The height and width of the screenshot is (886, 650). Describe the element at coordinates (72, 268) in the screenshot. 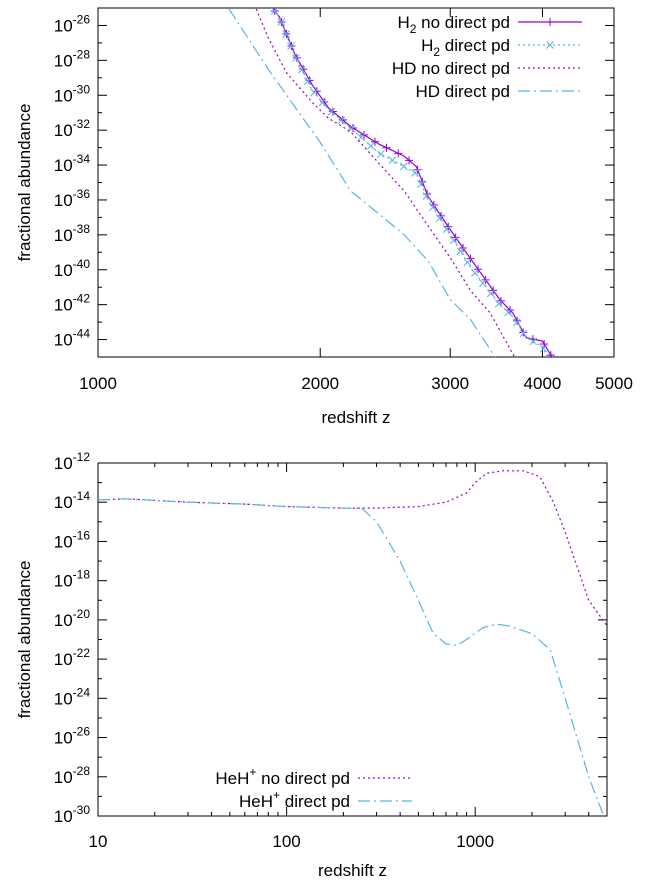

I see `y-tick-label: 10-40` at that location.